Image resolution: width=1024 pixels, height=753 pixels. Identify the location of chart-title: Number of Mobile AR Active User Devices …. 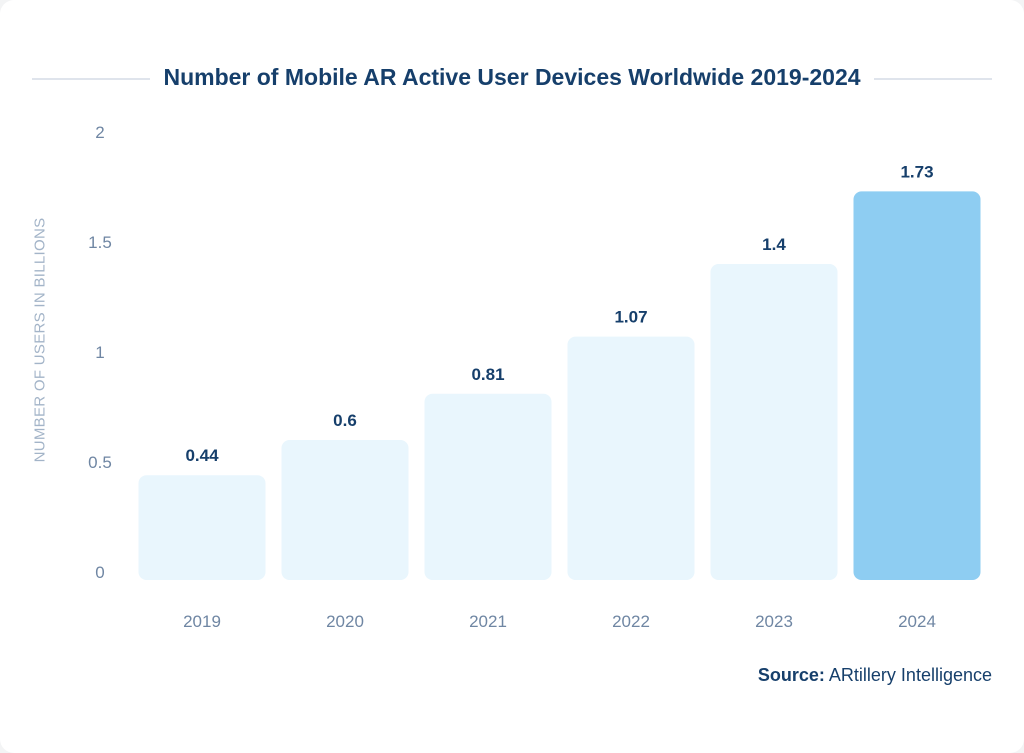
(512, 77).